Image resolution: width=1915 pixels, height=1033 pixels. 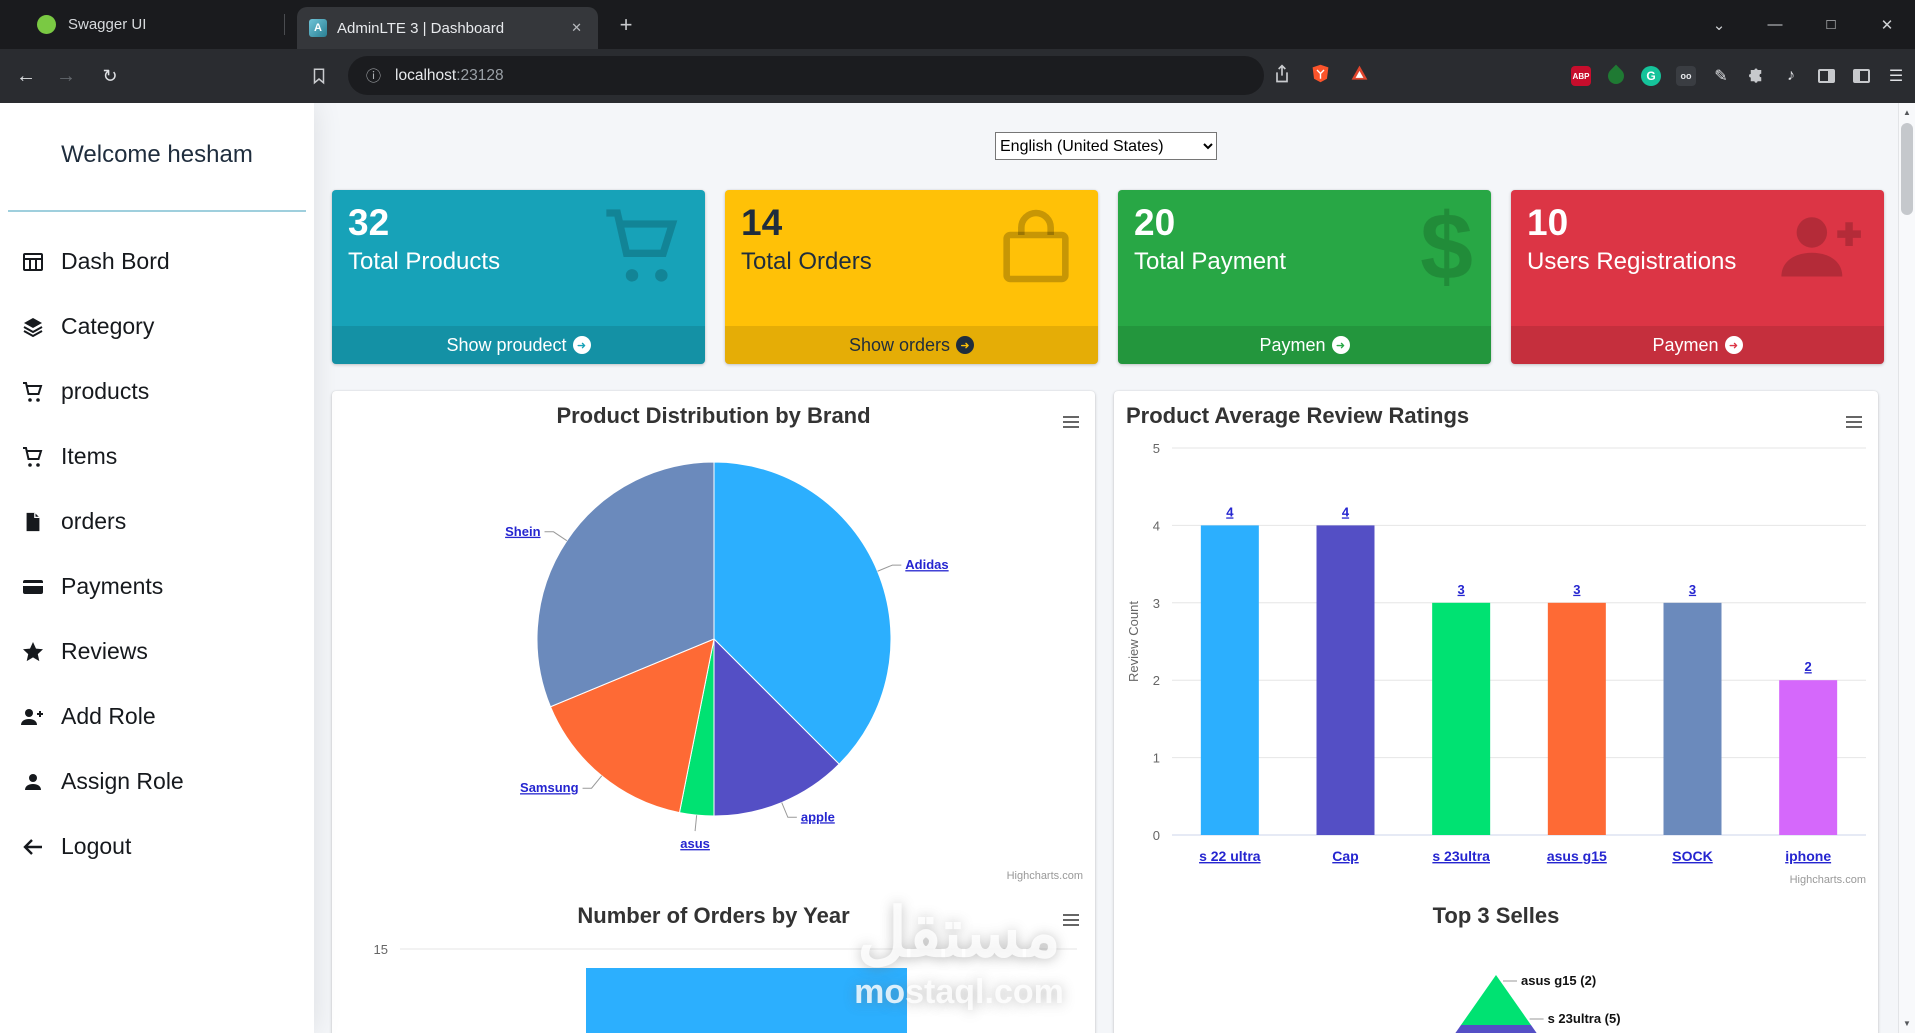 What do you see at coordinates (1616, 76) in the screenshot?
I see `leaf-extension-icon` at bounding box center [1616, 76].